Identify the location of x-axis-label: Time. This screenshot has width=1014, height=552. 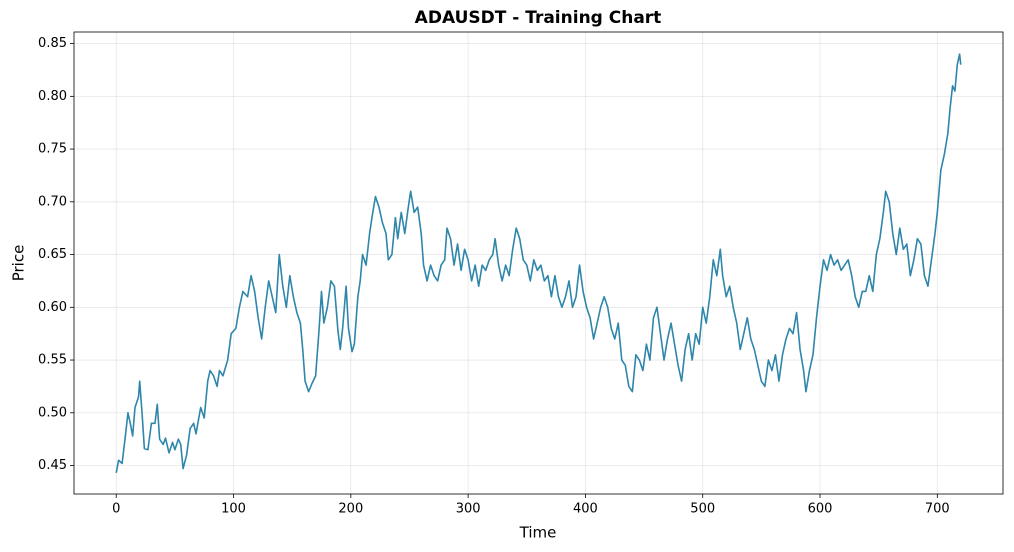
(538, 533).